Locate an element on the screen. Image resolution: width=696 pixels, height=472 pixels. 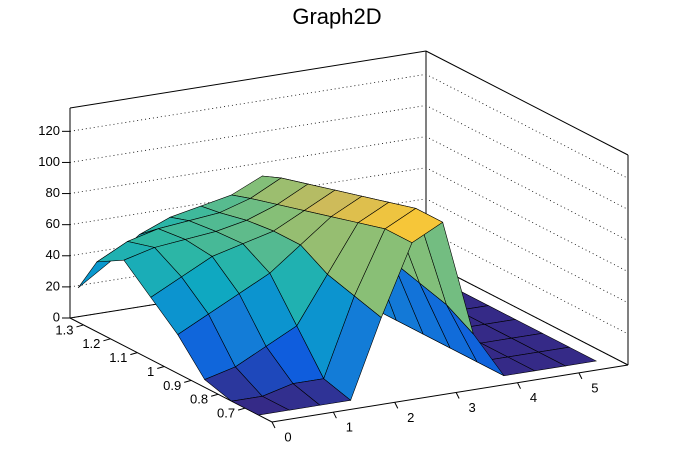
chart-title: Graph2D is located at coordinates (336, 16).